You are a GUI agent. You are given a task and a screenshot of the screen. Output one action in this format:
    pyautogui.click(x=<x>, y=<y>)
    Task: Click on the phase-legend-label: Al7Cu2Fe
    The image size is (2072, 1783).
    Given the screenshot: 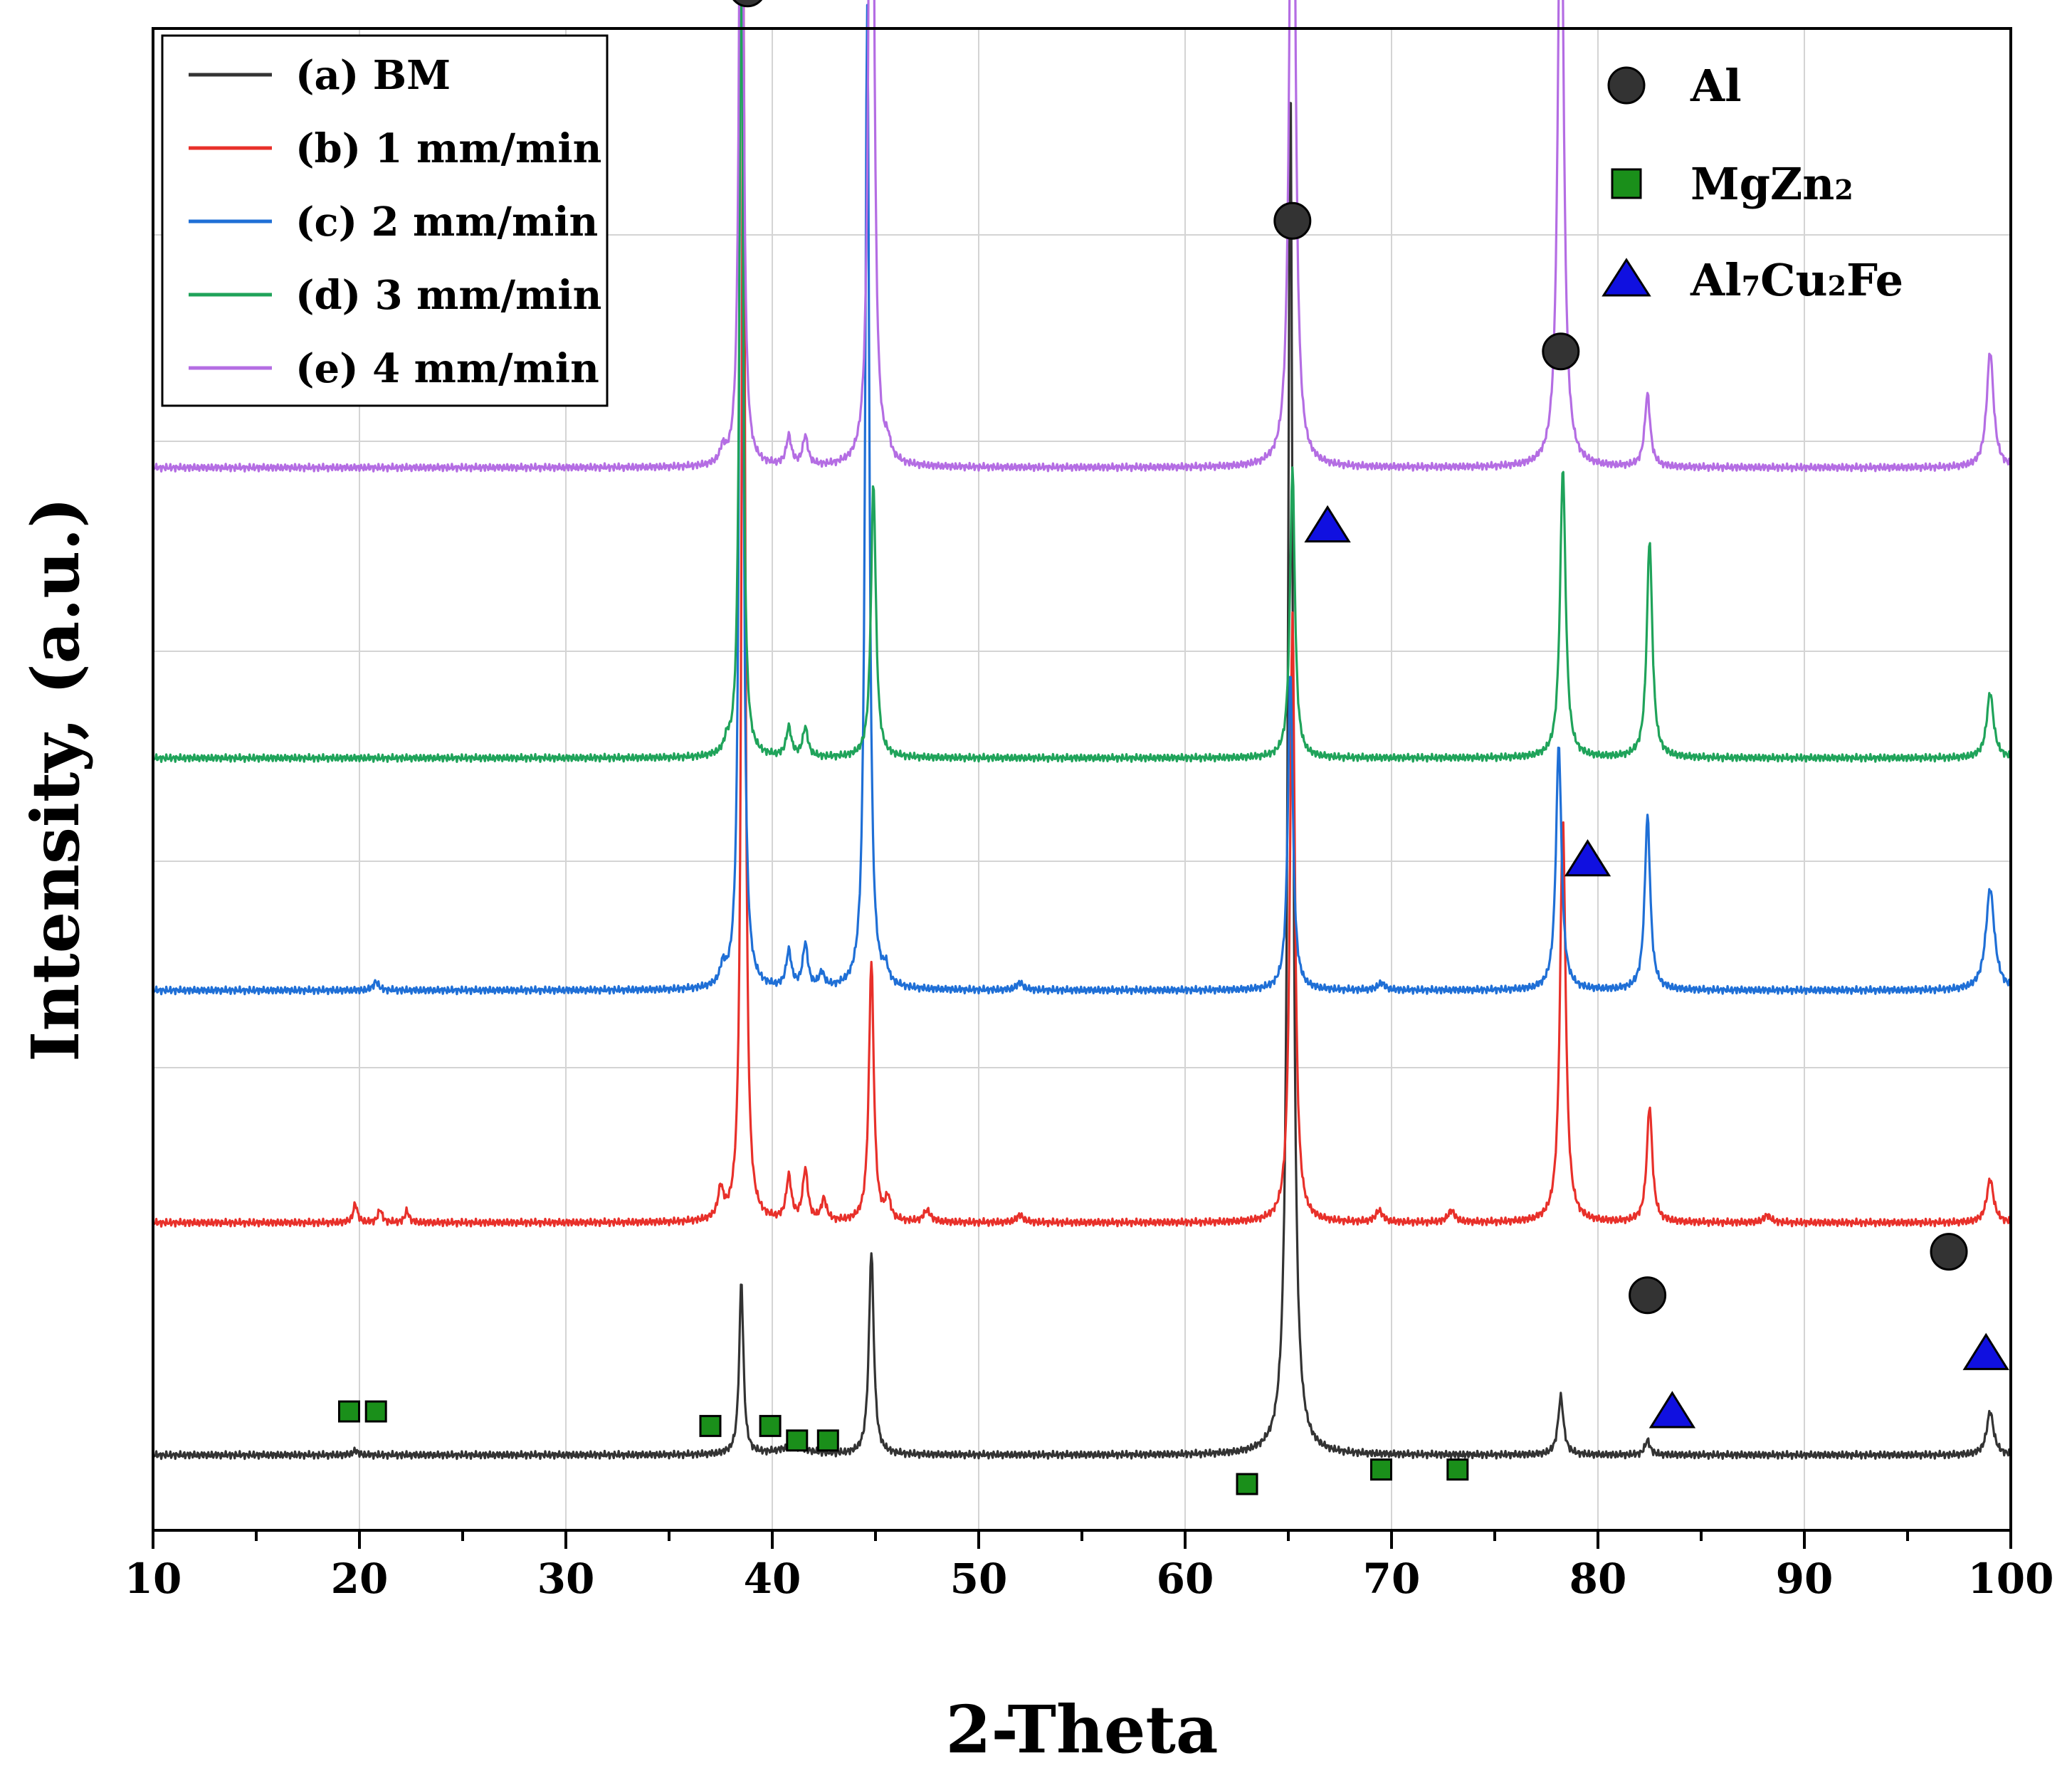 What is the action you would take?
    pyautogui.click(x=1796, y=280)
    